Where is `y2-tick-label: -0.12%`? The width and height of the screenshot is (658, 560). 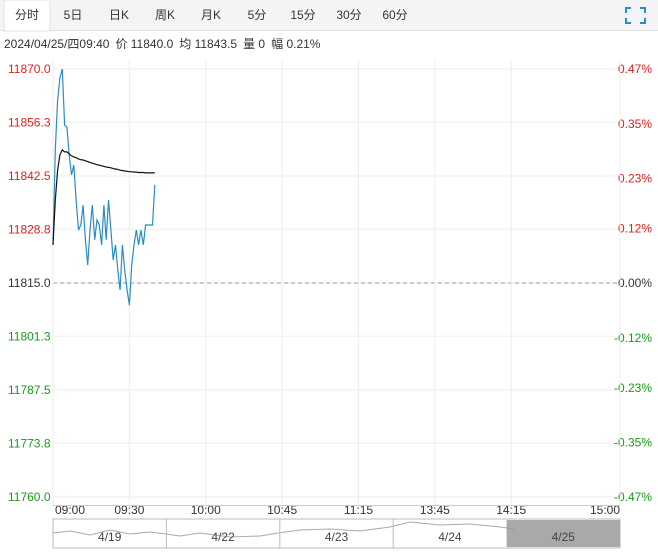 y2-tick-label: -0.12% is located at coordinates (633, 338).